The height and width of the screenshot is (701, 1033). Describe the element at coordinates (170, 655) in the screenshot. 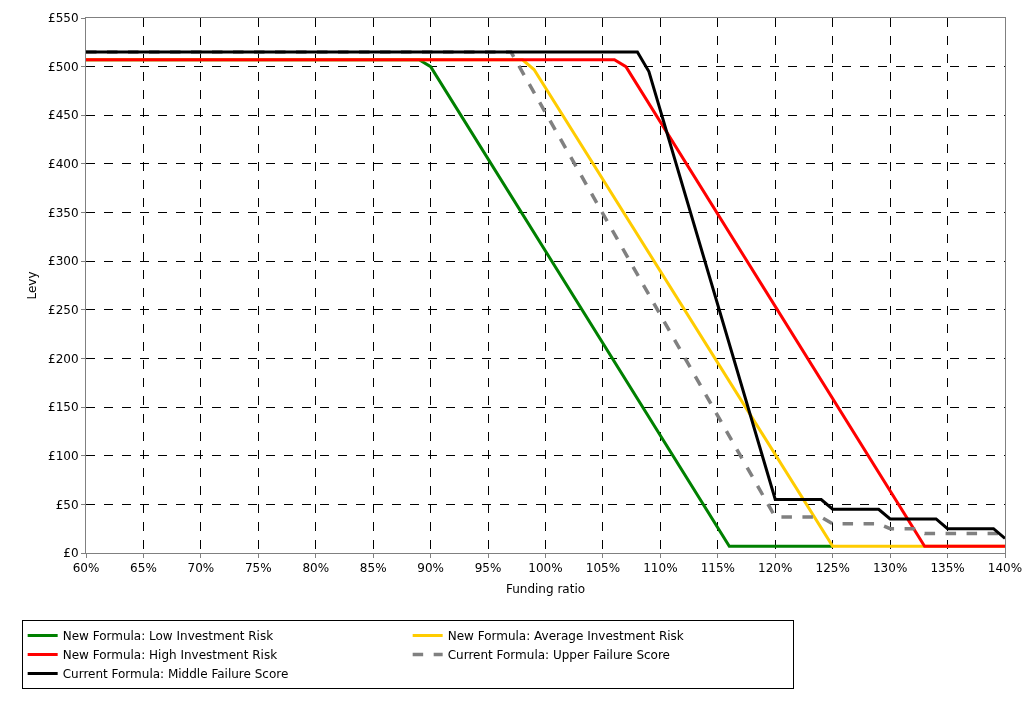

I see `legend-label: New Formula: High Investment Risk` at that location.